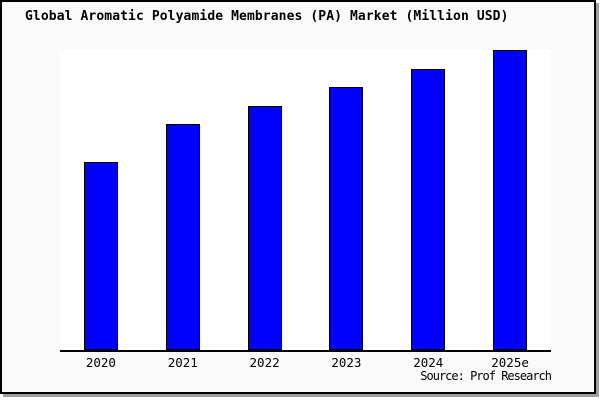  I want to click on x-axis-labels: 2020 2021 2022 2023 2024 2025e, so click(305, 363).